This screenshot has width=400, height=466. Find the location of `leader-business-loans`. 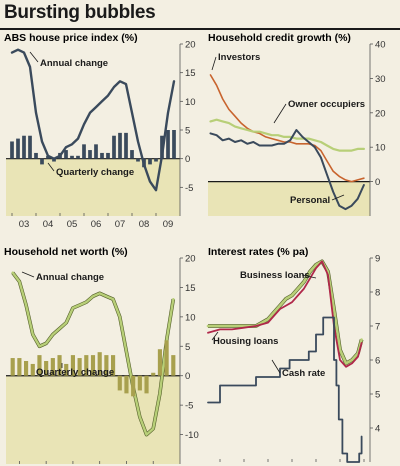

leader-business-loans is located at coordinates (309, 276).